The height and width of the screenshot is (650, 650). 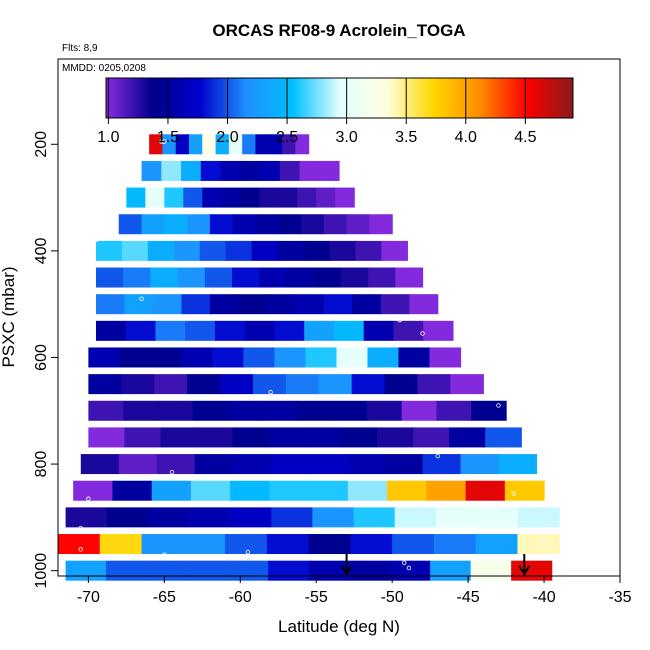 What do you see at coordinates (41, 357) in the screenshot?
I see `y-tick-label: 600` at bounding box center [41, 357].